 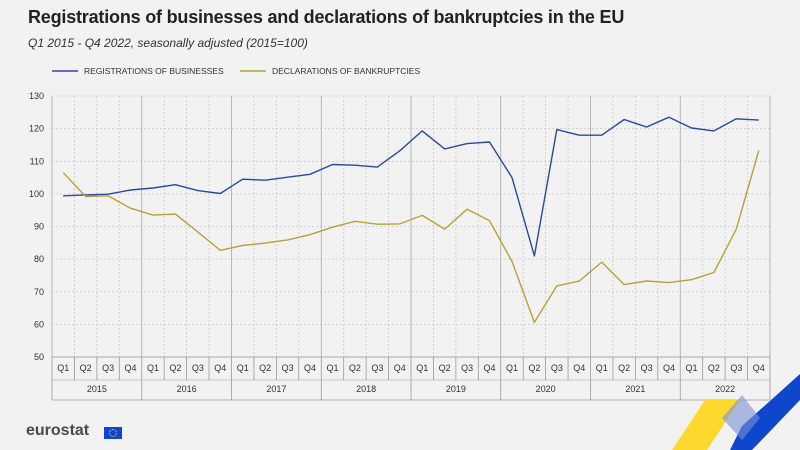 What do you see at coordinates (37, 161) in the screenshot?
I see `y-tick-label: 110` at bounding box center [37, 161].